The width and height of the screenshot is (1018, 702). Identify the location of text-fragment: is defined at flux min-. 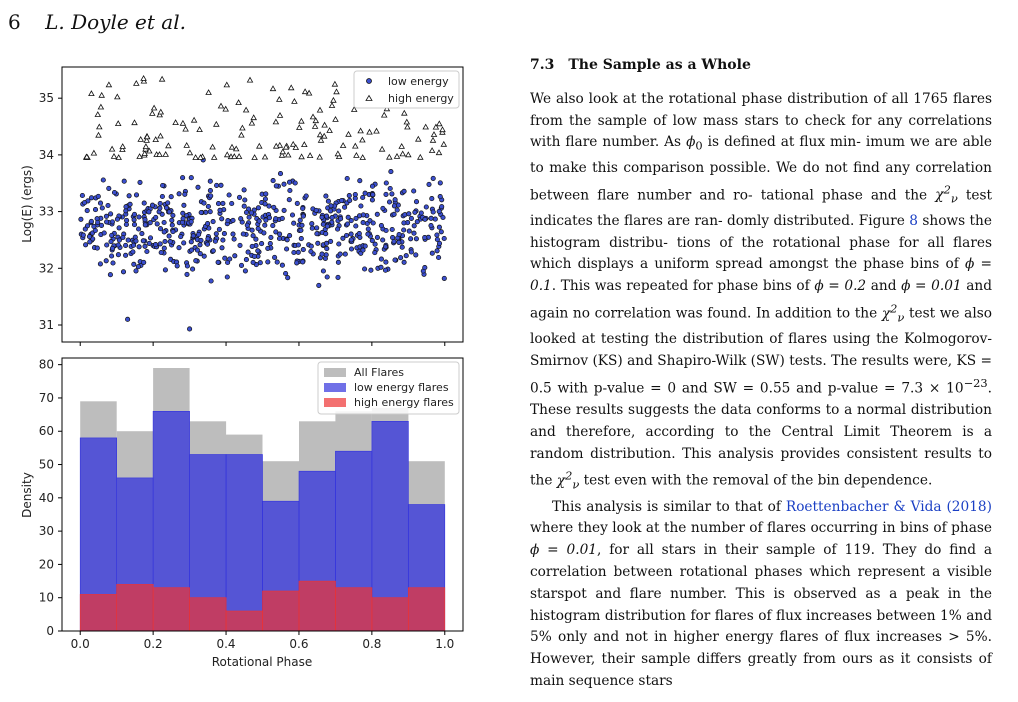
(781, 142).